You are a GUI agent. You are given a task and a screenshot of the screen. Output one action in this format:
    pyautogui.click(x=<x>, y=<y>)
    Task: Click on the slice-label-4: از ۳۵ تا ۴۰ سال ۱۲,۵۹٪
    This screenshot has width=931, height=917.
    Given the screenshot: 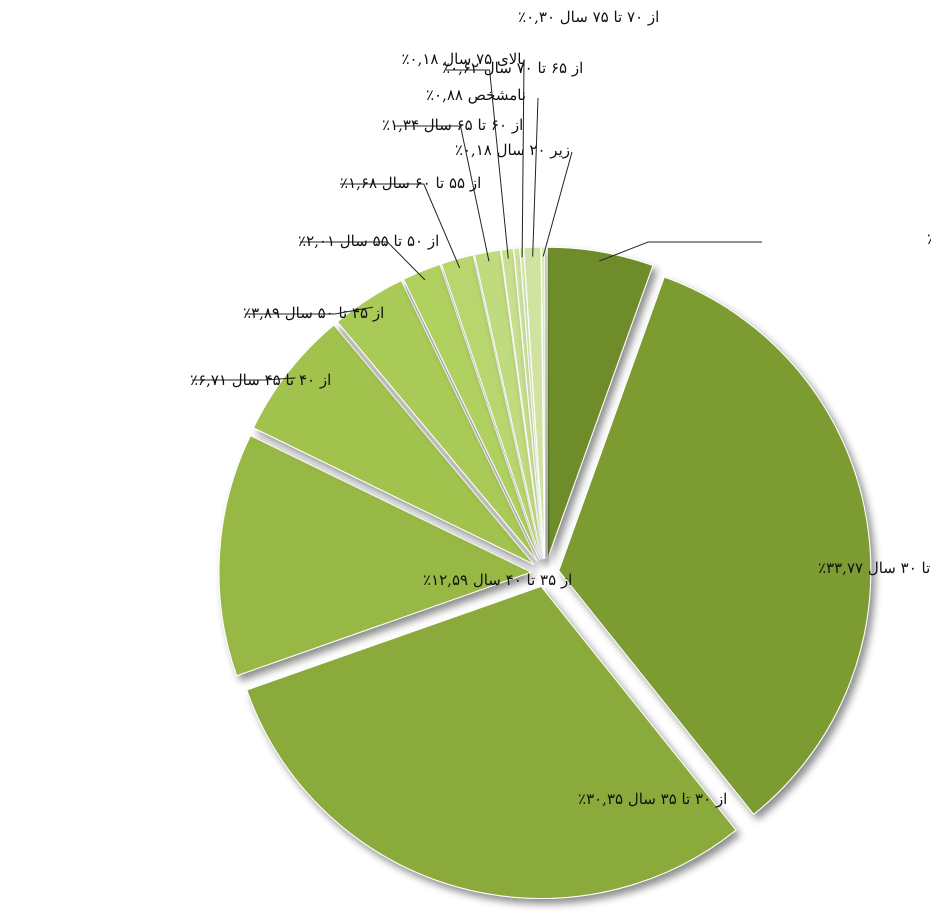 What is the action you would take?
    pyautogui.click(x=497, y=580)
    